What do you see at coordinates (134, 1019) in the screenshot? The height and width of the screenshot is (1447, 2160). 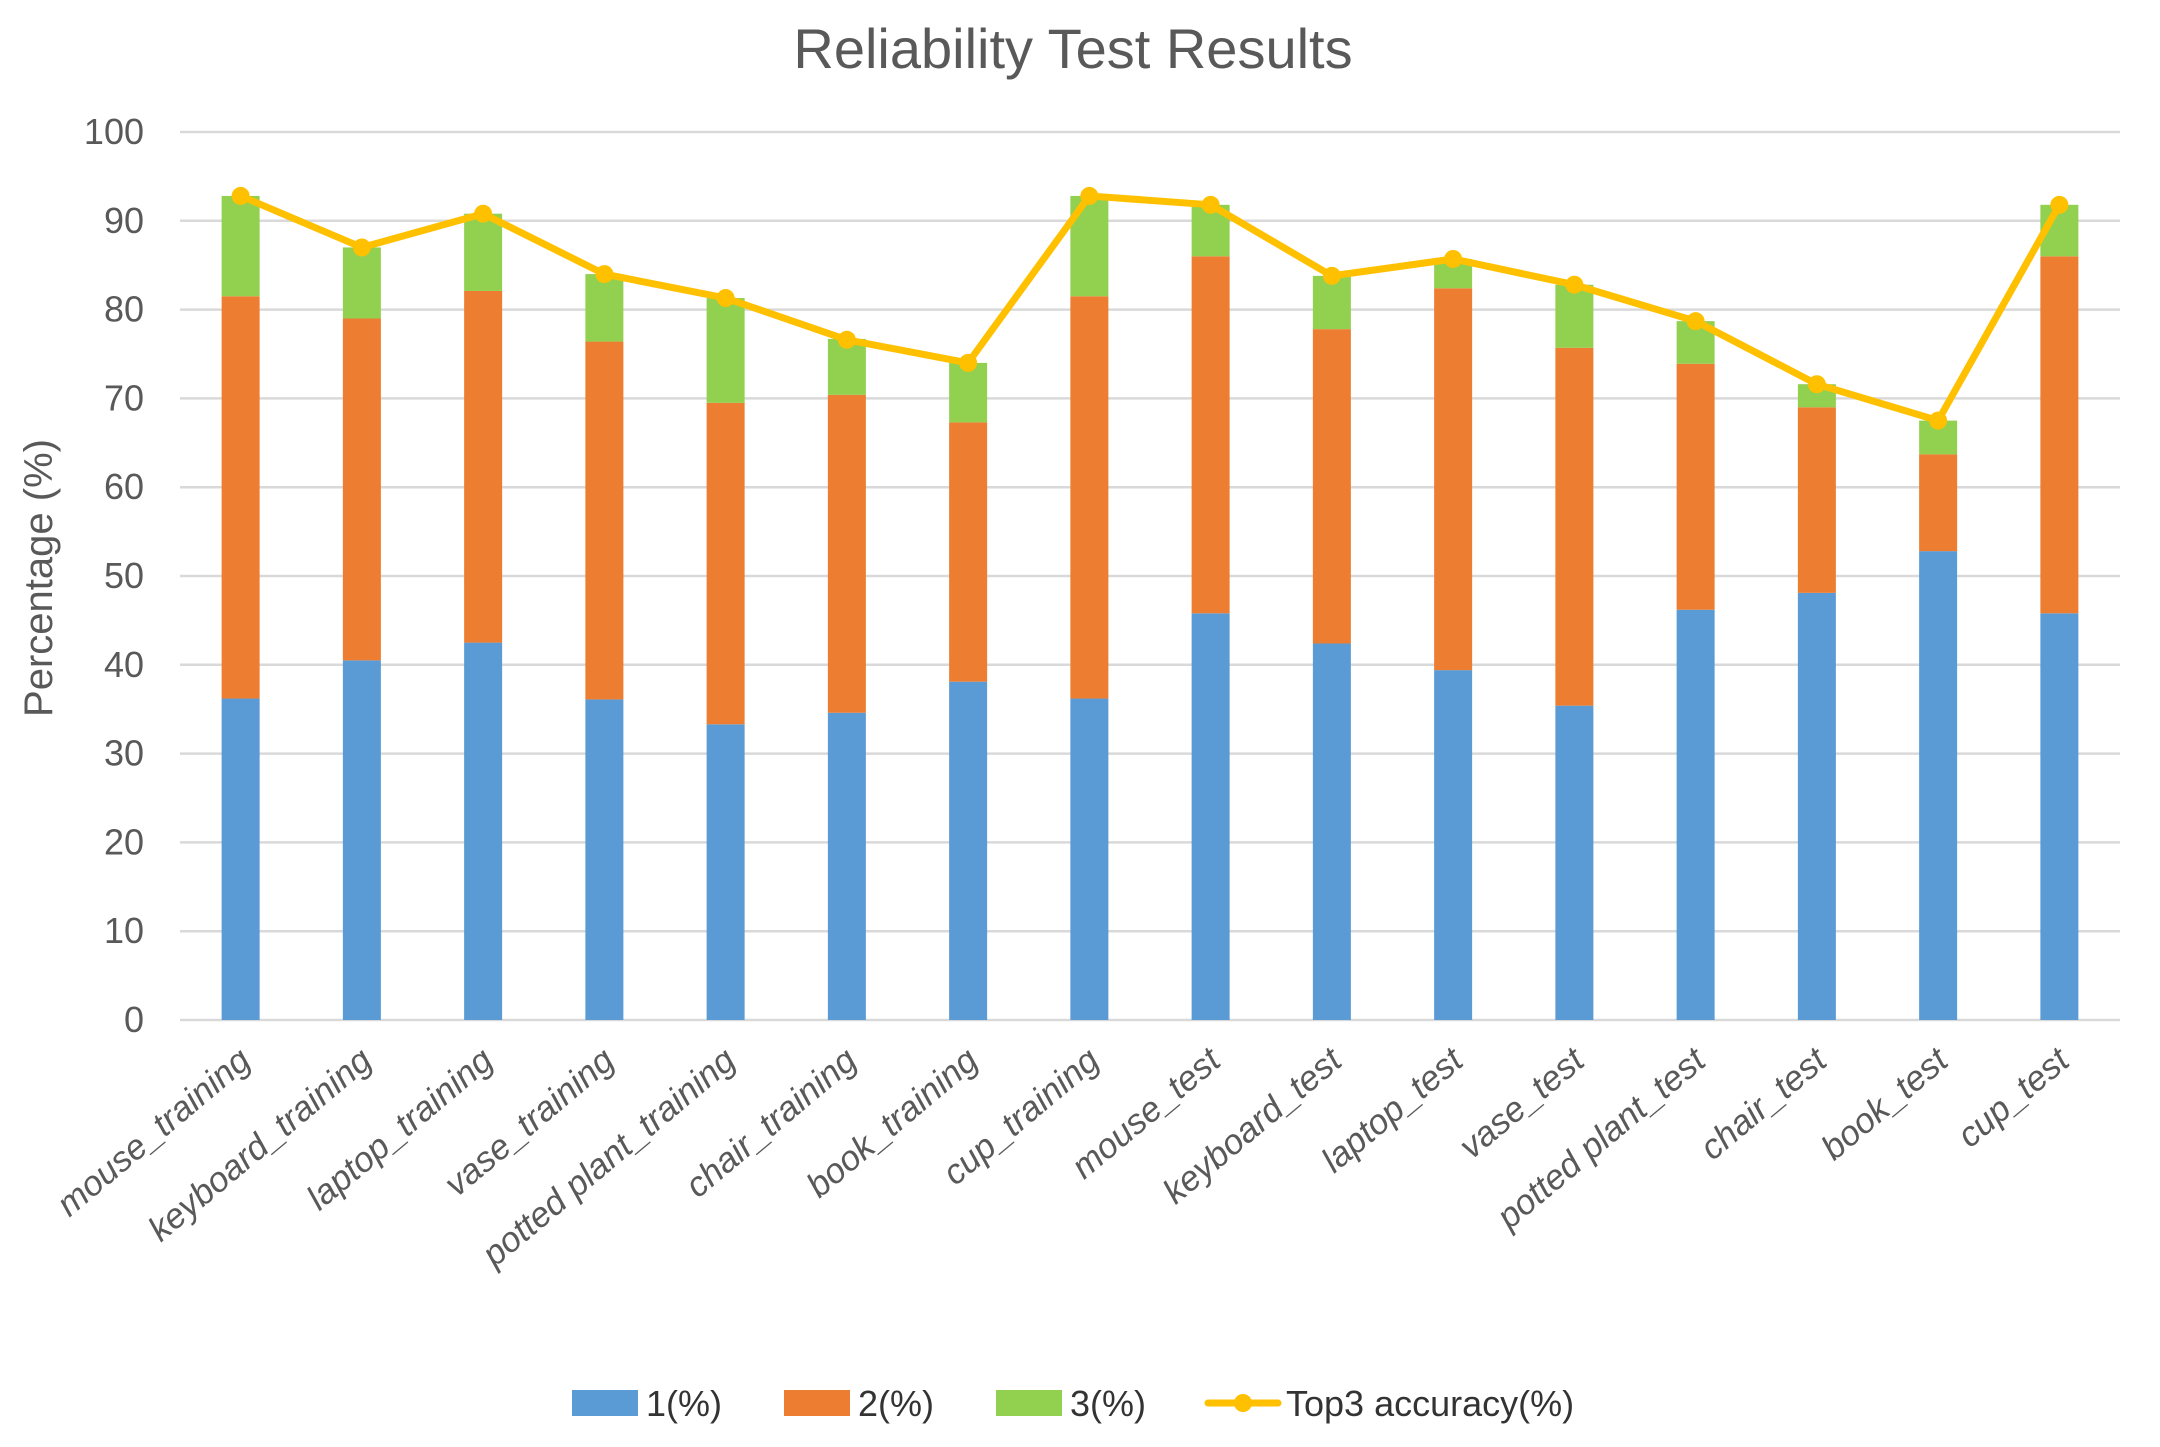 I see `y-tick-label: 0` at bounding box center [134, 1019].